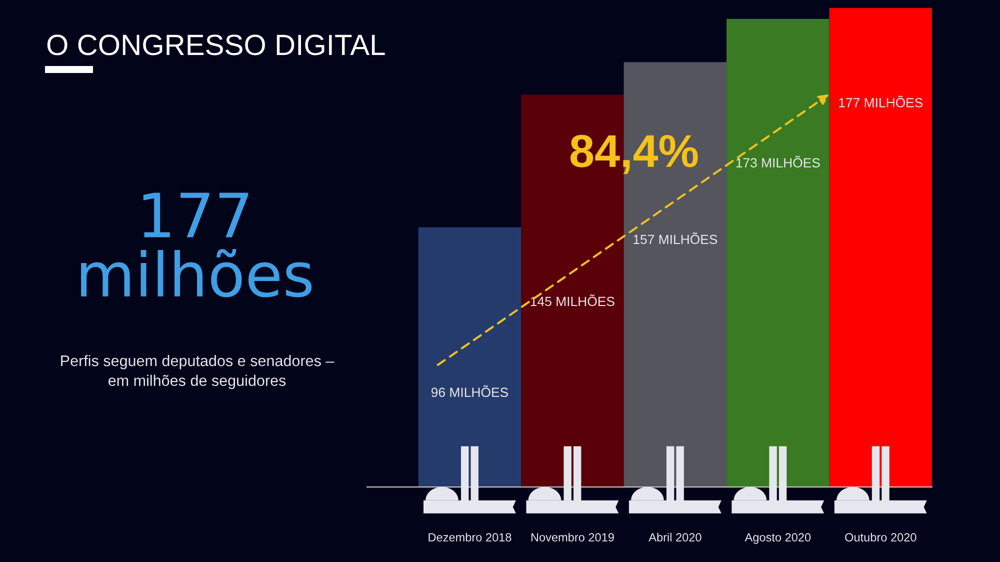 Image resolution: width=1000 pixels, height=562 pixels. Describe the element at coordinates (572, 300) in the screenshot. I see `data-label: 145 MILHÕES` at that location.